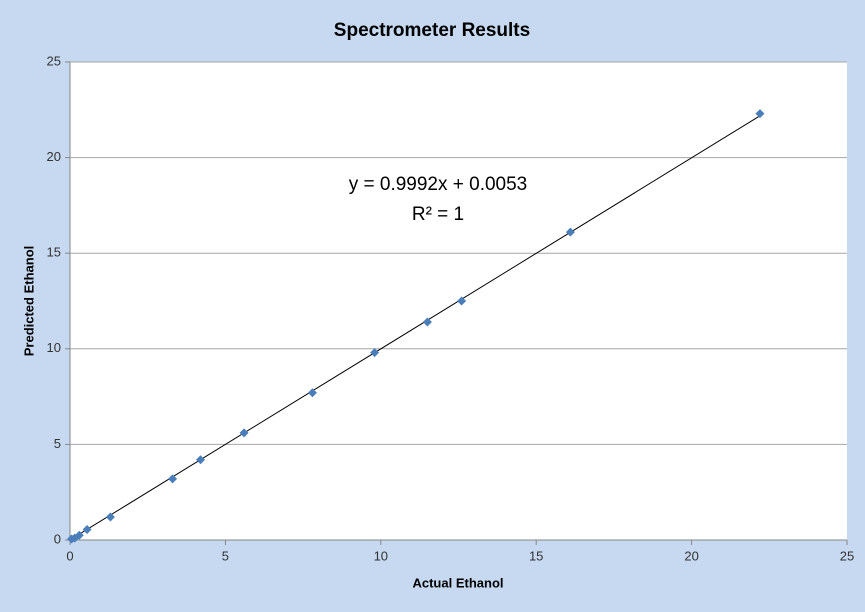 Image resolution: width=865 pixels, height=612 pixels. What do you see at coordinates (57, 538) in the screenshot?
I see `y-tick-label: 0` at bounding box center [57, 538].